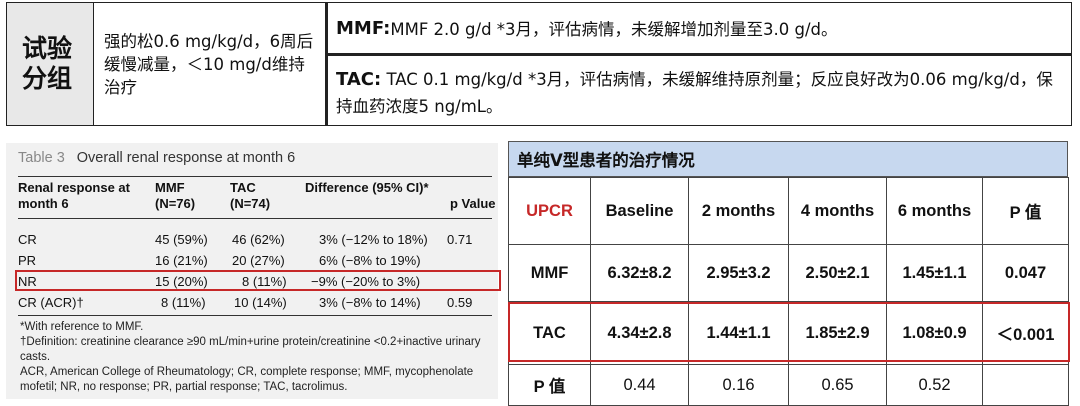 This screenshot has height=406, width=1080. I want to click on nr-highlight-box, so click(258, 280).